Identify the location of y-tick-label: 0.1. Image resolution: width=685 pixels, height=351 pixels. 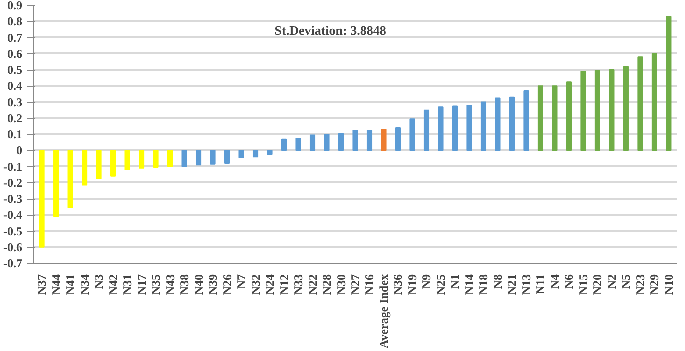
(15, 135).